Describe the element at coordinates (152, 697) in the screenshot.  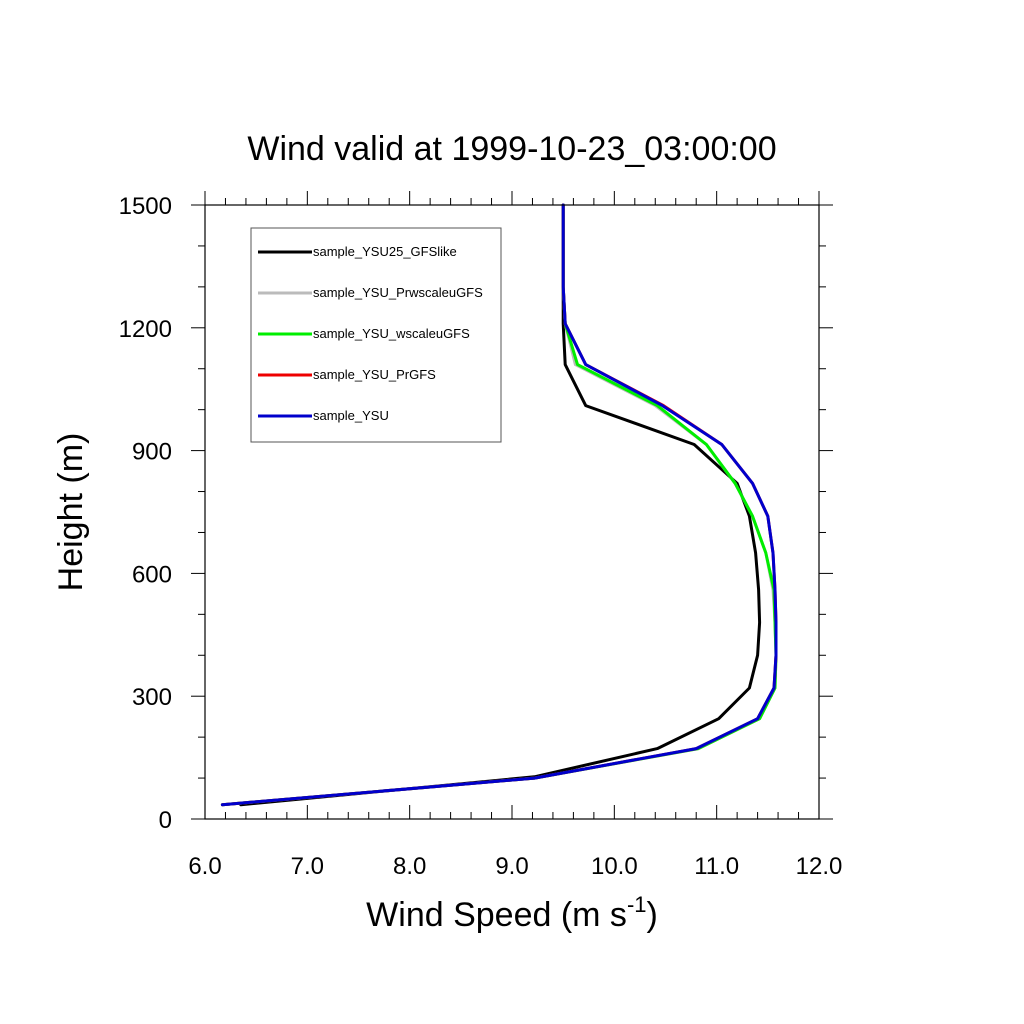
I see `y-tick-label-1: 300` at that location.